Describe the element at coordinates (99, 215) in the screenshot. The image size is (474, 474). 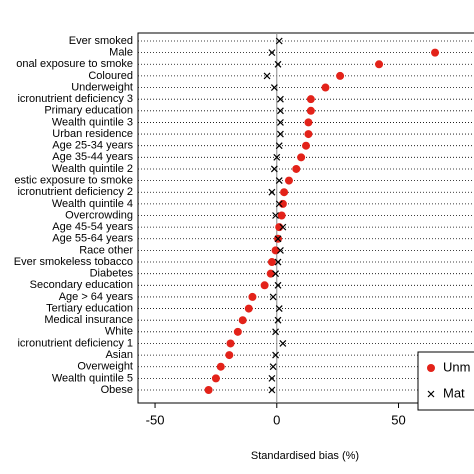
I see `y-tick-label: Overcrowding` at that location.